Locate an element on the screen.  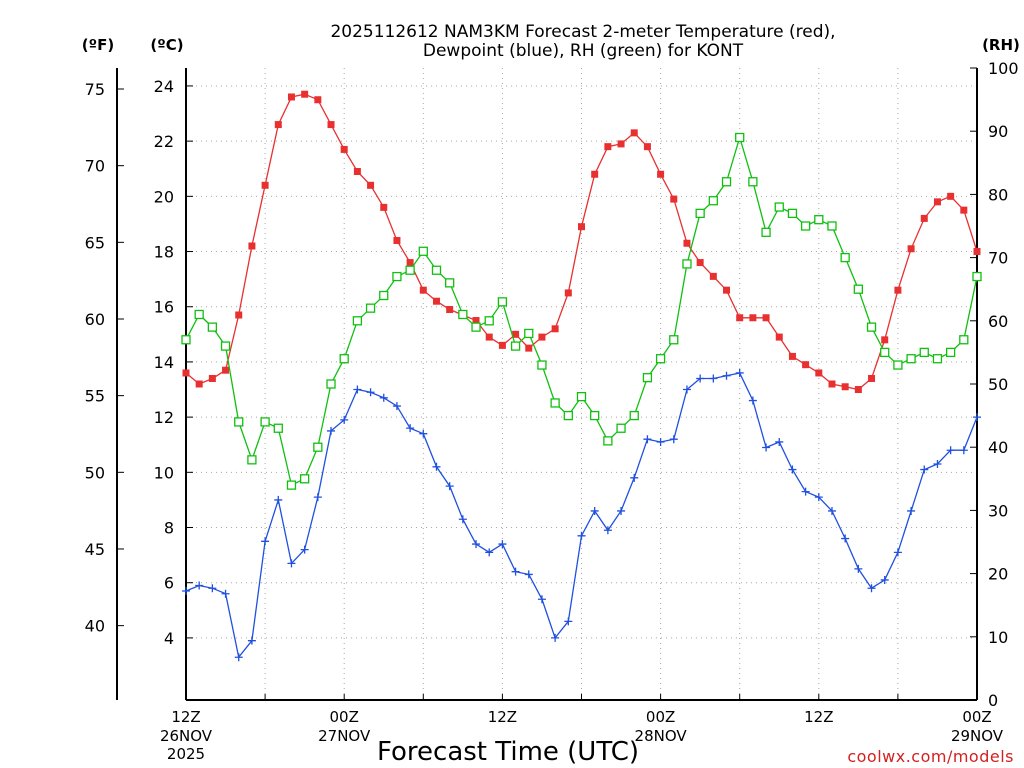
celsius-tick-label: 18 is located at coordinates (164, 252).